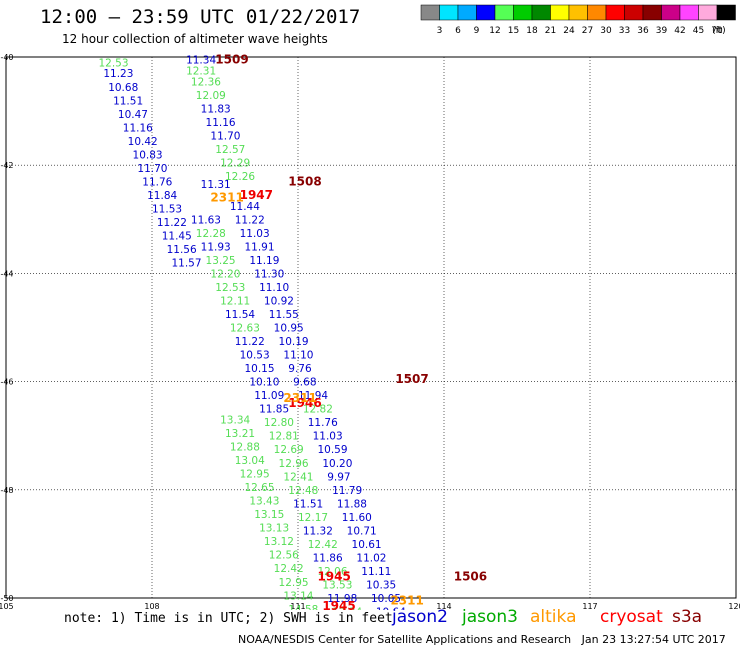 The image size is (740, 650). What do you see at coordinates (182, 250) in the screenshot?
I see `swh-label-jason2: 11.56` at bounding box center [182, 250].